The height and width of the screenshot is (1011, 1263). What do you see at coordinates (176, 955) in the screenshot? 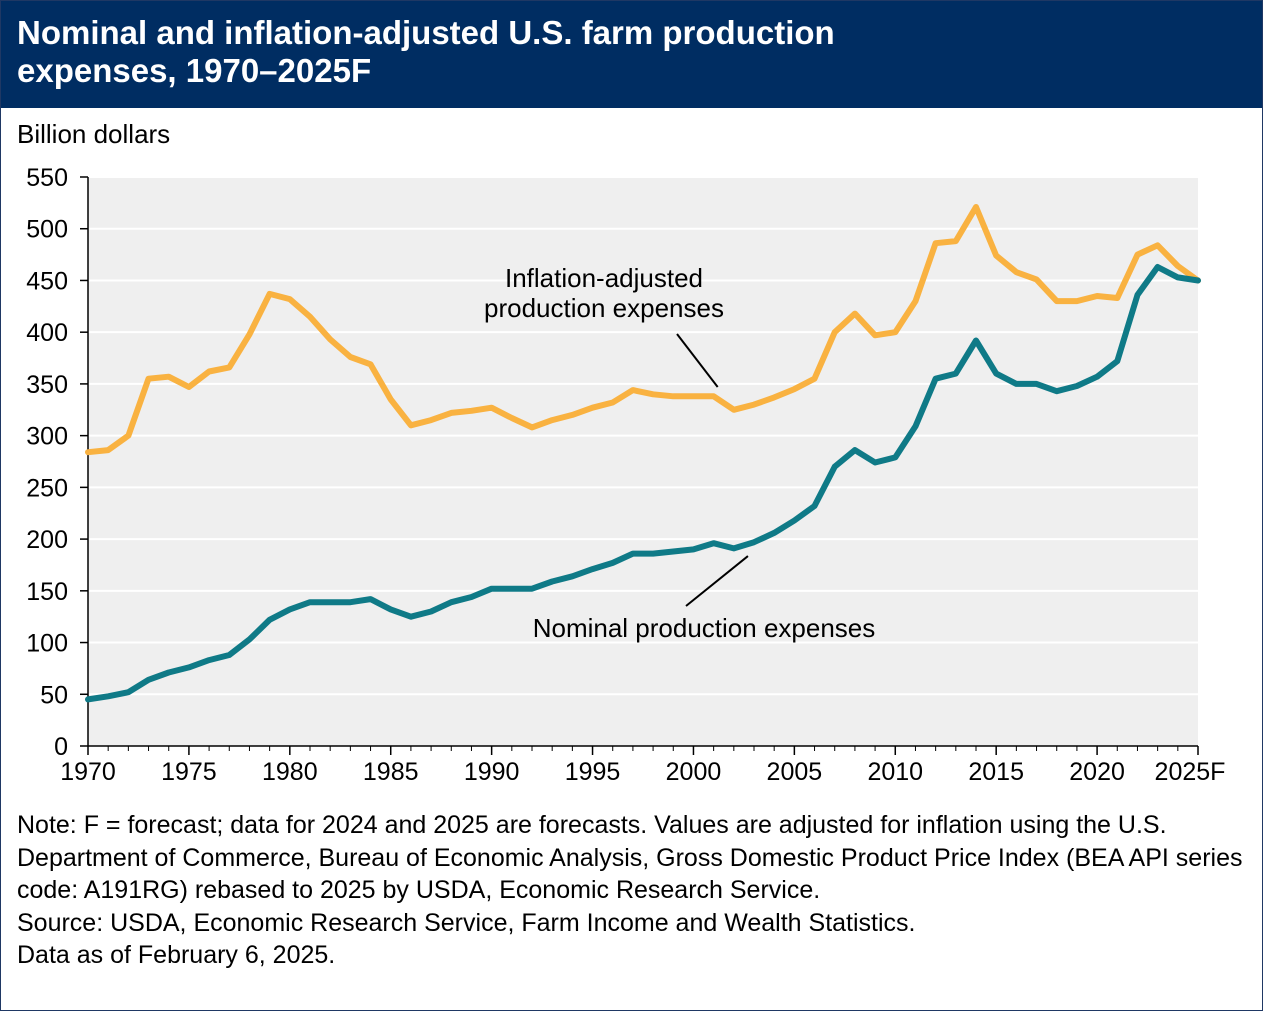
I see `data-date-text: Data as of February 6, 2025.` at bounding box center [176, 955].